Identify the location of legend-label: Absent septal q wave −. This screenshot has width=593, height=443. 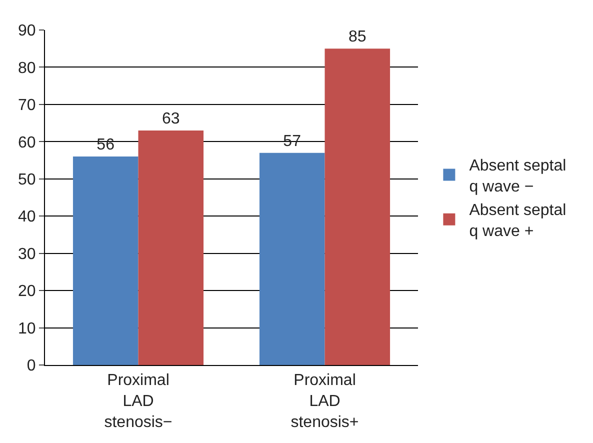
(517, 177).